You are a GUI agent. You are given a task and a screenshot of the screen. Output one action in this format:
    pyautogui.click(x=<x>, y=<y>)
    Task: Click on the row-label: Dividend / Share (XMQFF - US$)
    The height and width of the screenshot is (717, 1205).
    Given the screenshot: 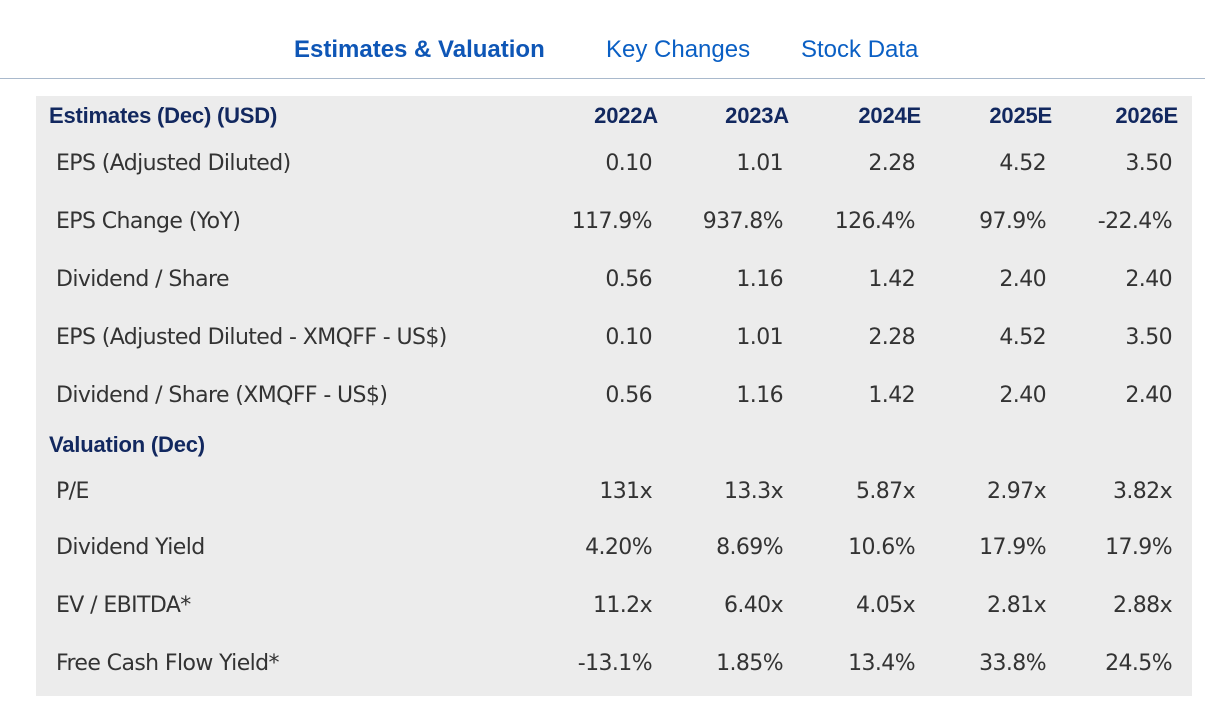 What is the action you would take?
    pyautogui.click(x=222, y=395)
    